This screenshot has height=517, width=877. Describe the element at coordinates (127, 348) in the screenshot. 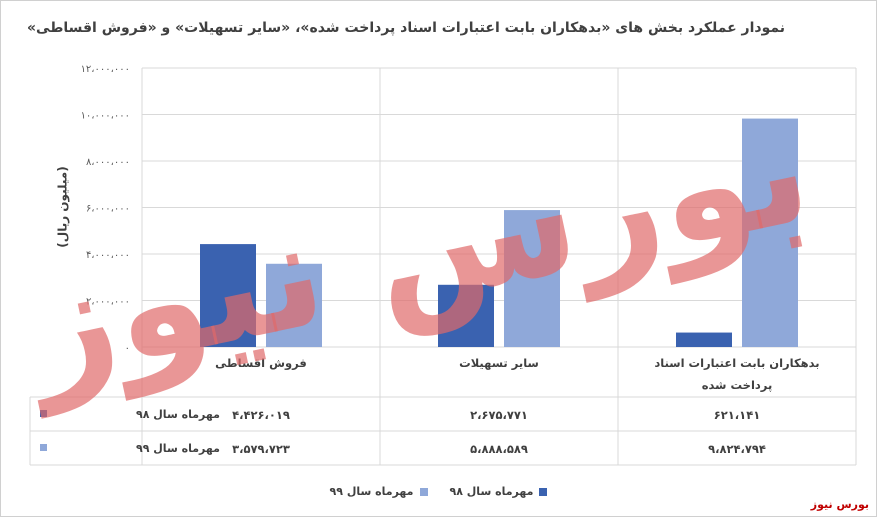

I see `y-tick-label: ۰` at that location.